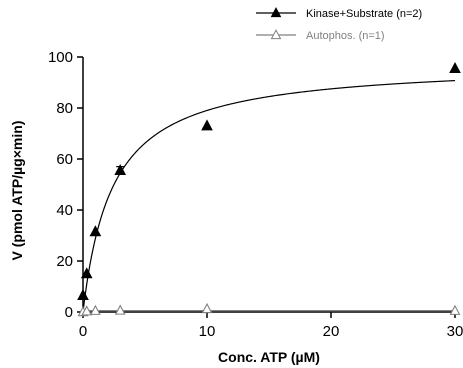 The image size is (463, 368). What do you see at coordinates (455, 331) in the screenshot?
I see `x-tick-label: 30` at bounding box center [455, 331].